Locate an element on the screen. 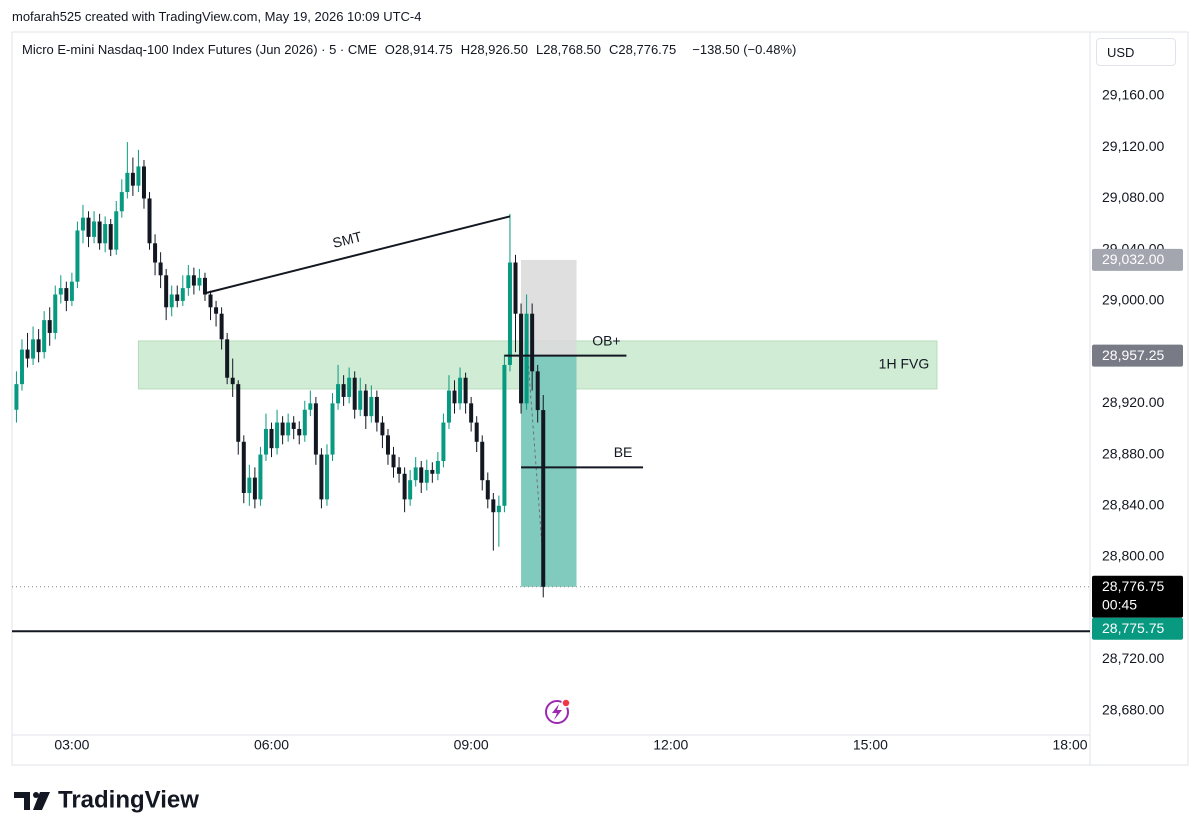  x-tick-label: 03:00 is located at coordinates (71, 745).